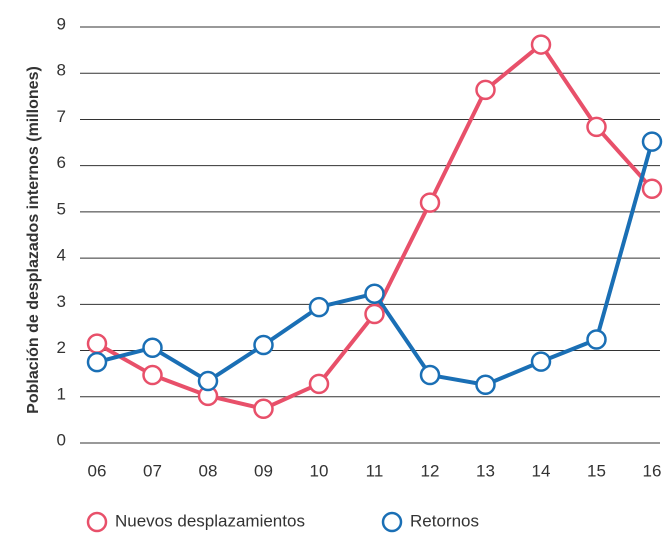 Image resolution: width=664 pixels, height=534 pixels. What do you see at coordinates (208, 470) in the screenshot?
I see `x-tick-label: 08` at bounding box center [208, 470].